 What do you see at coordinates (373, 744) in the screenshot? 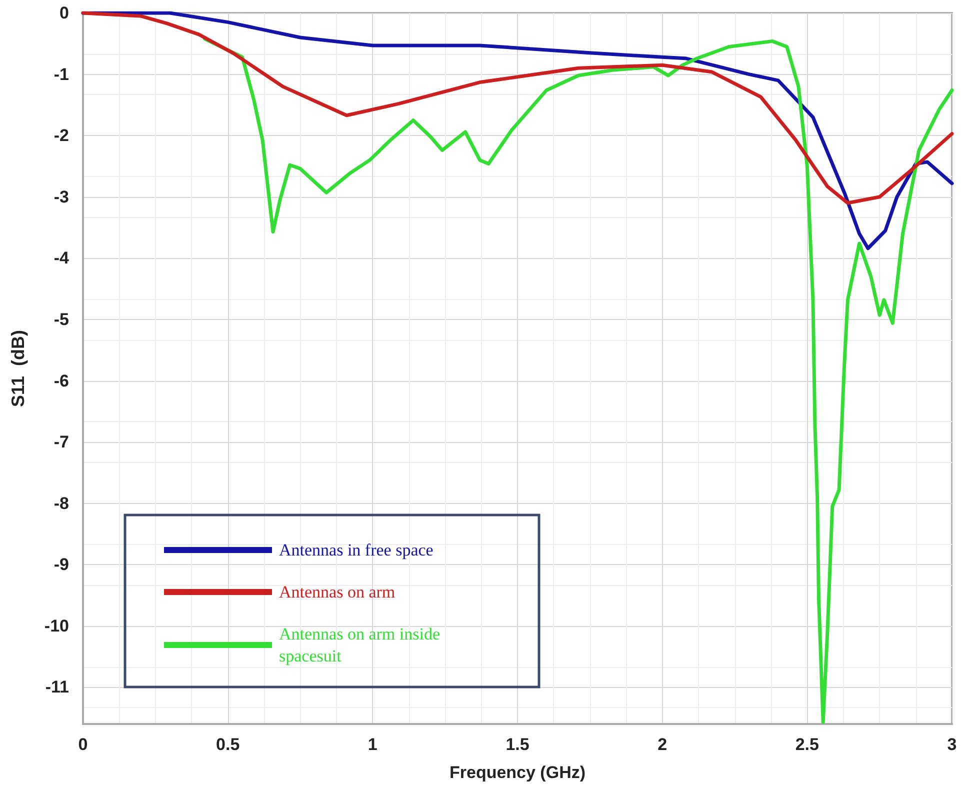
I see `x-tick-label: 1` at bounding box center [373, 744].